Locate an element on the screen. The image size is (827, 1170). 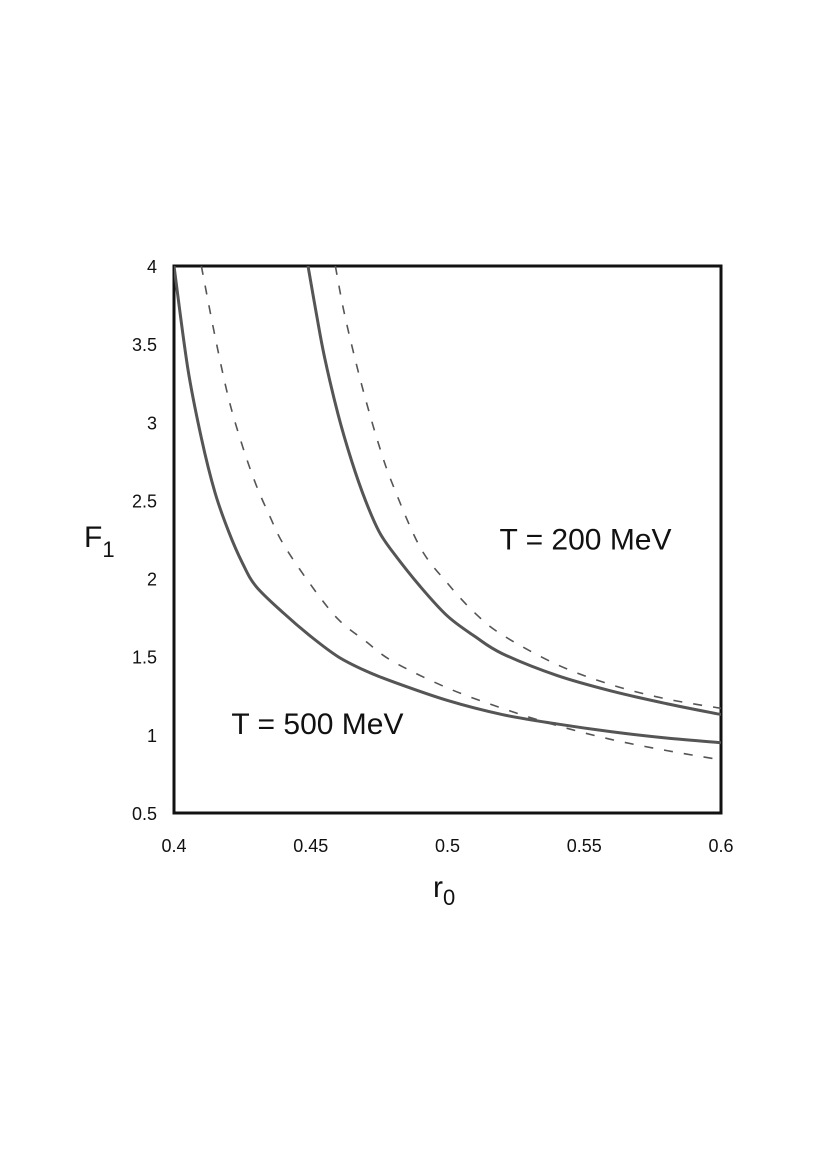
y-axis-ticks: 0.5 1 1.5 2 2.5 3 3.5 4 is located at coordinates (144, 540).